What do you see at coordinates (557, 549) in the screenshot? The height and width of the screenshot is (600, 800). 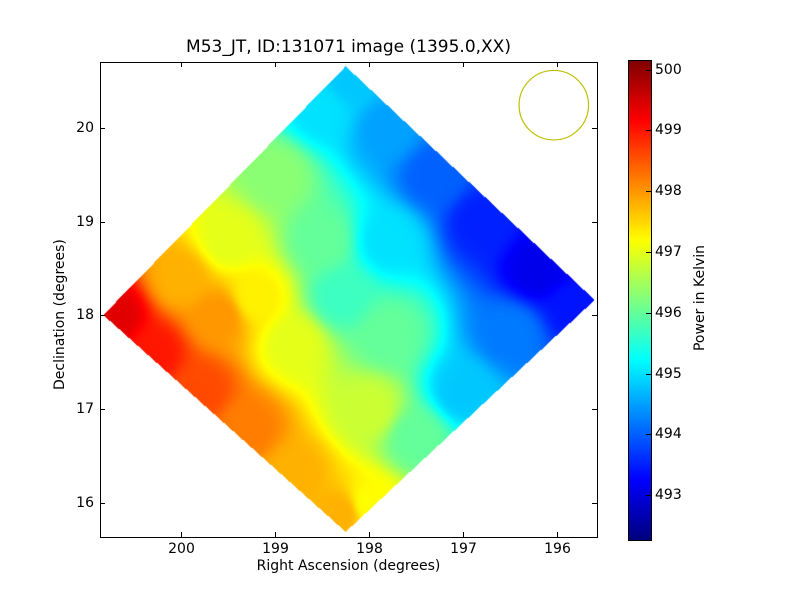 I see `x-tick-label: 196` at bounding box center [557, 549].